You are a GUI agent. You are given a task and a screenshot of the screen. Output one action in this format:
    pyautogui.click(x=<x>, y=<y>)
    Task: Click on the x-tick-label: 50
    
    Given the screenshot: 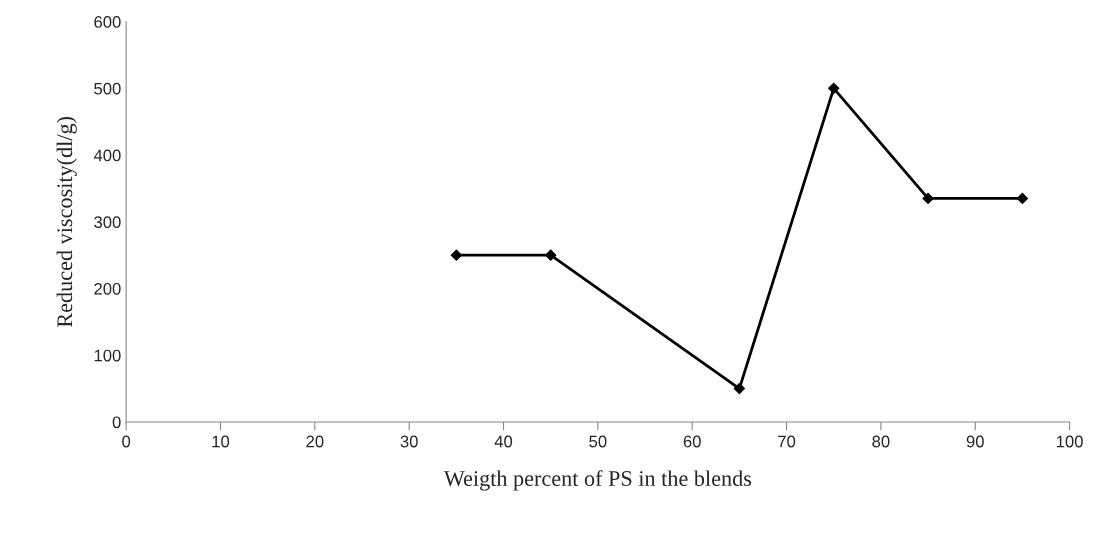 What is the action you would take?
    pyautogui.click(x=598, y=441)
    